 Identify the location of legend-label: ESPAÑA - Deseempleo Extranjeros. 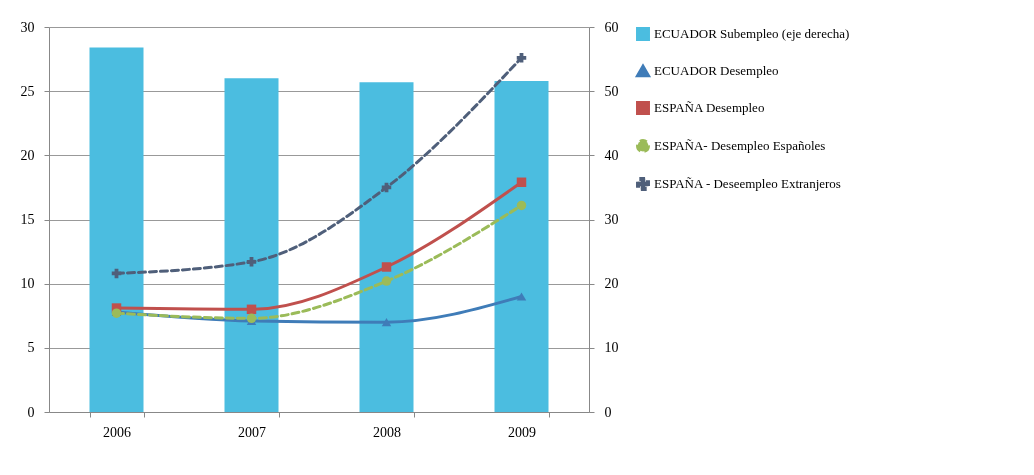
(747, 183).